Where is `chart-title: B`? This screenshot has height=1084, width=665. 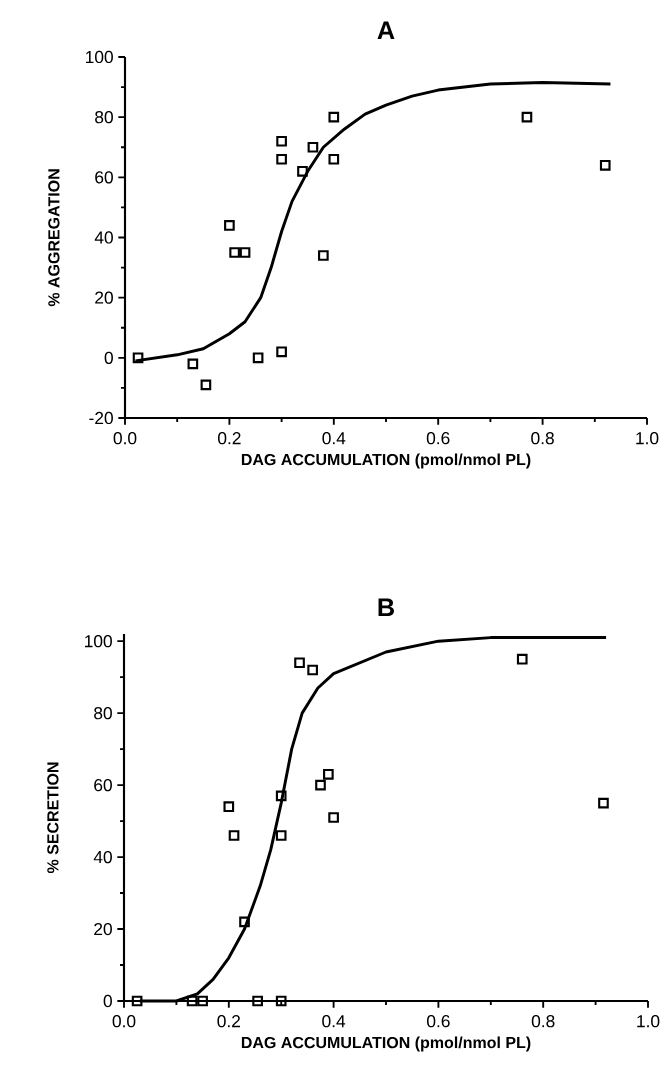 chart-title: B is located at coordinates (386, 607).